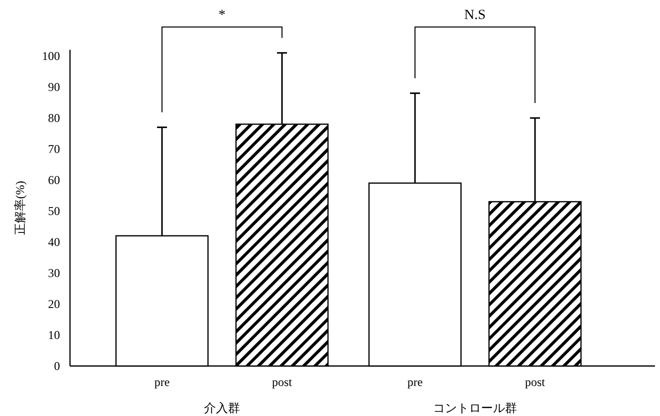  I want to click on x-tick-label: 介入群, so click(222, 408).